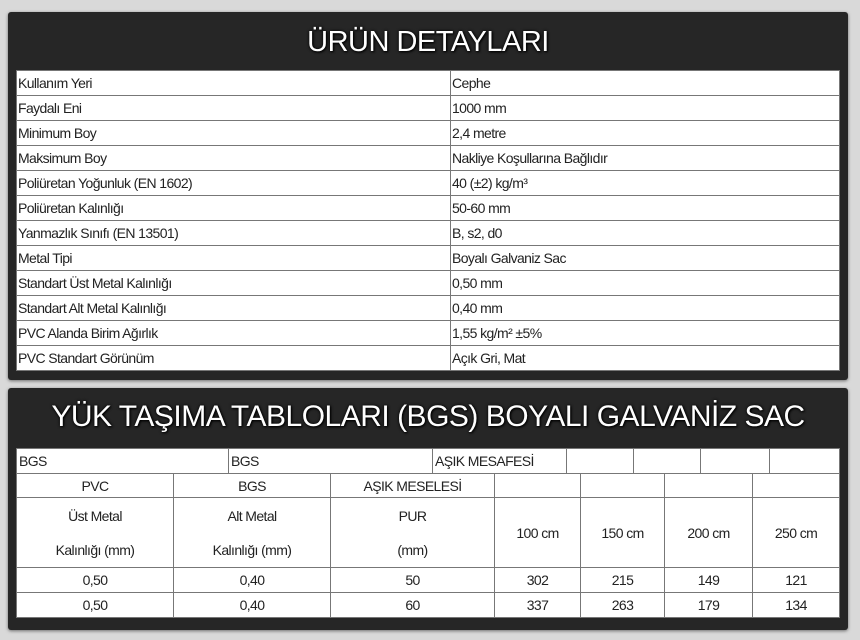 The width and height of the screenshot is (860, 640). What do you see at coordinates (412, 580) in the screenshot?
I see `data-cell: 50` at bounding box center [412, 580].